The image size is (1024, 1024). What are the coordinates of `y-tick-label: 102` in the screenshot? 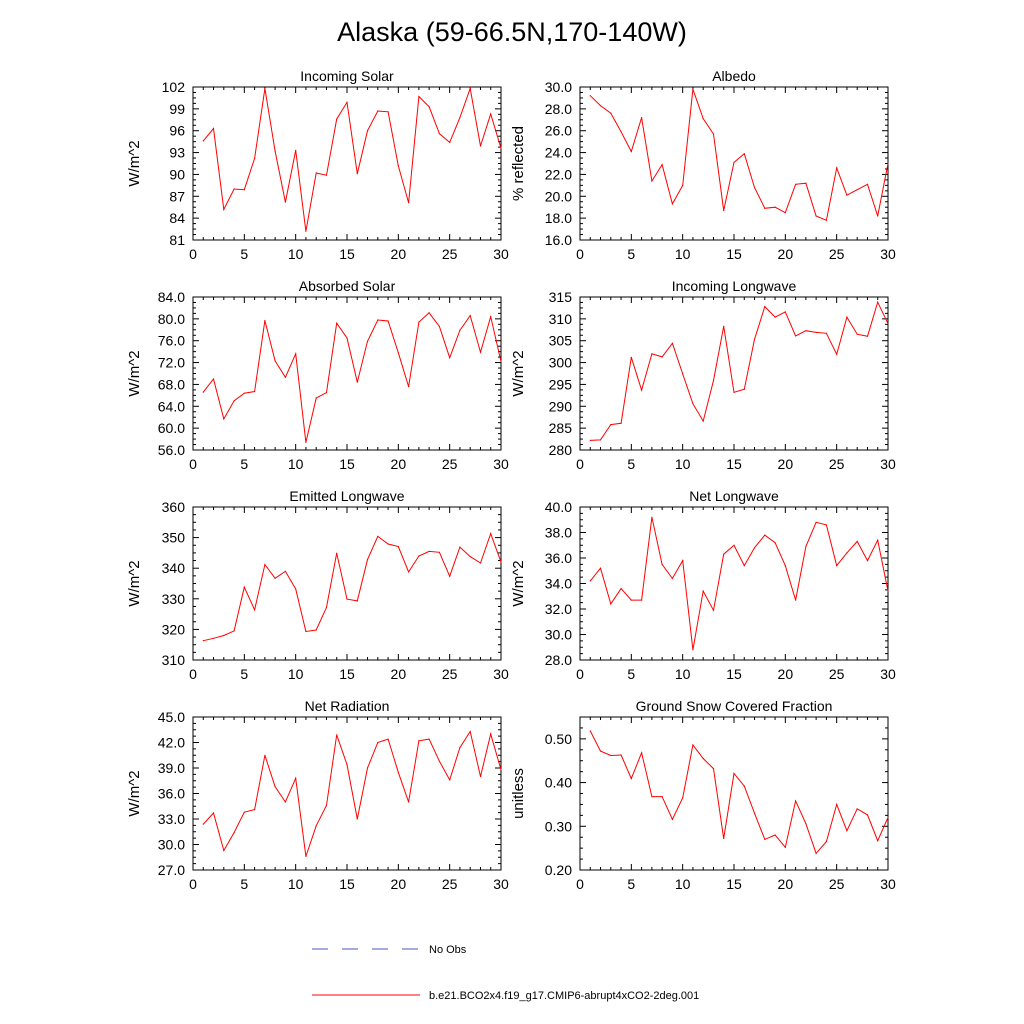 It's located at (174, 87).